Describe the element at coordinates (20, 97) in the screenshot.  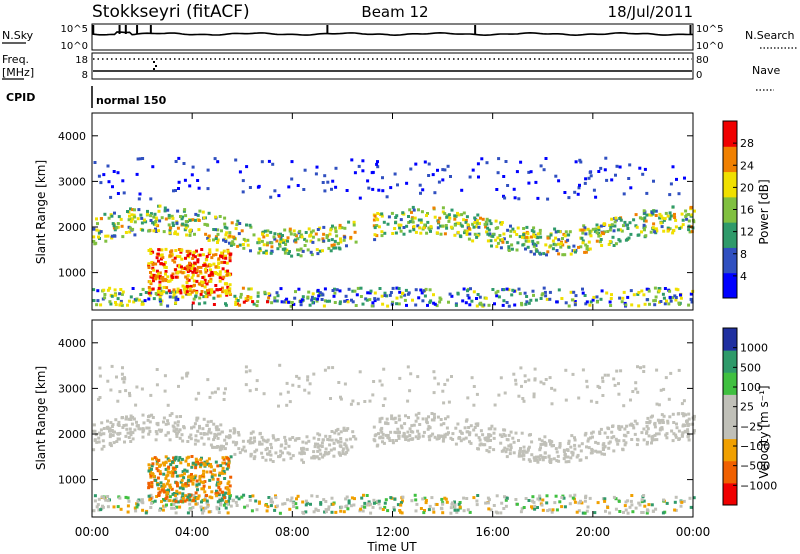
I see `cpid-label: CPID` at that location.